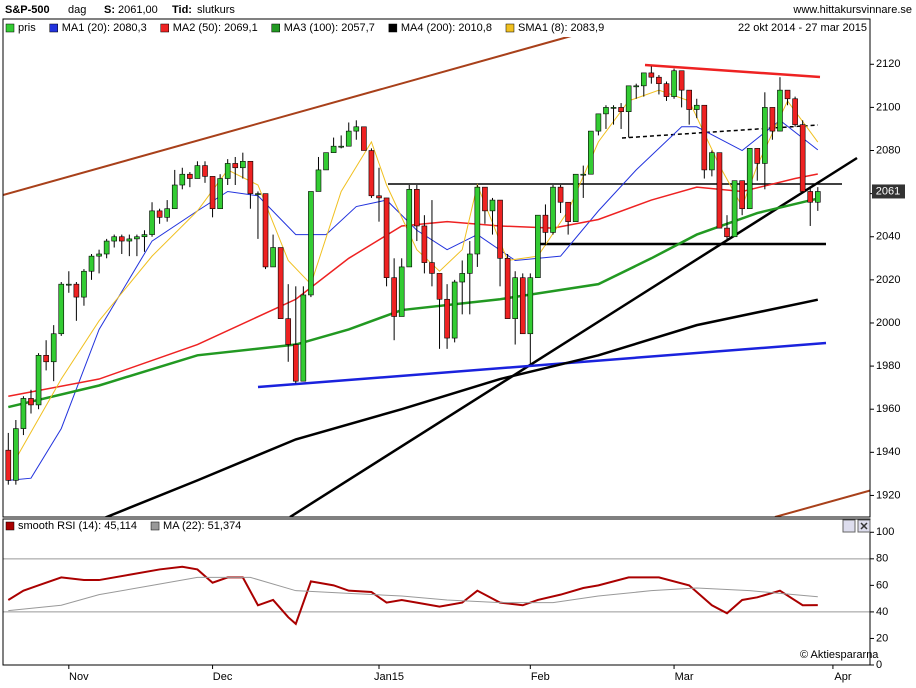 This screenshot has width=916, height=688. What do you see at coordinates (888, 191) in the screenshot?
I see `last-price-box` at bounding box center [888, 191].